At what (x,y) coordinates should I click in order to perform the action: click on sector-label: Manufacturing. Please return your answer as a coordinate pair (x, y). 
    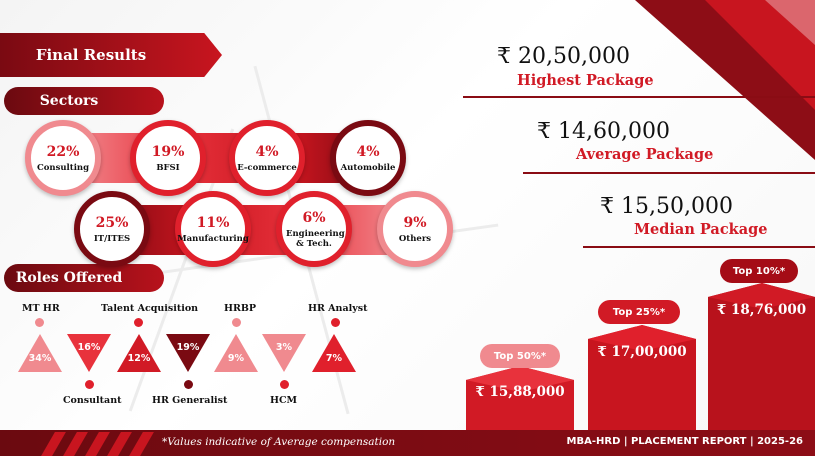
    Looking at the image, I should click on (213, 238).